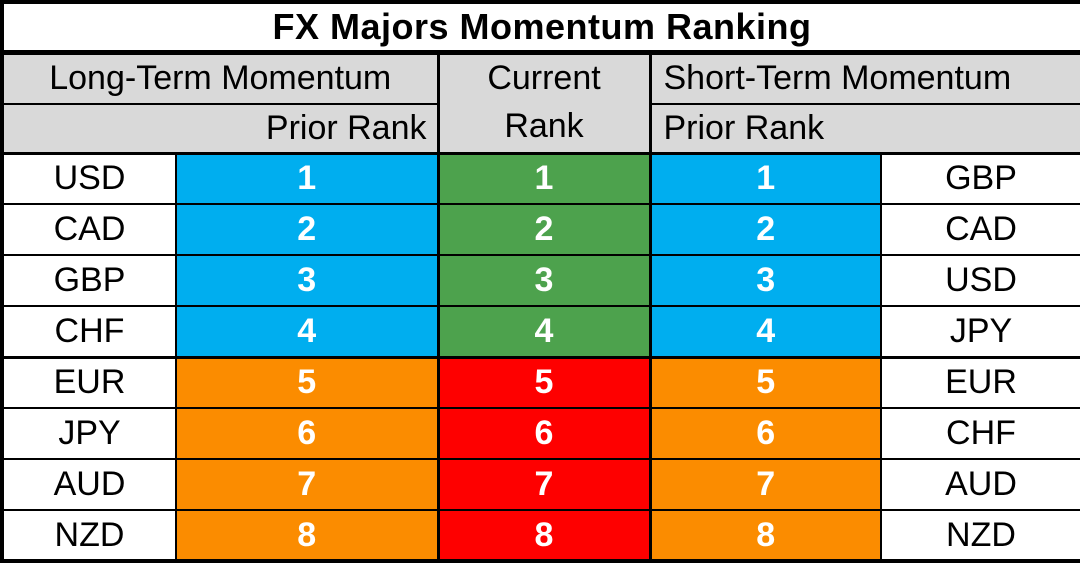 This screenshot has width=1080, height=563. I want to click on header-short-term-momentum: Short-Term Momentum, so click(864, 78).